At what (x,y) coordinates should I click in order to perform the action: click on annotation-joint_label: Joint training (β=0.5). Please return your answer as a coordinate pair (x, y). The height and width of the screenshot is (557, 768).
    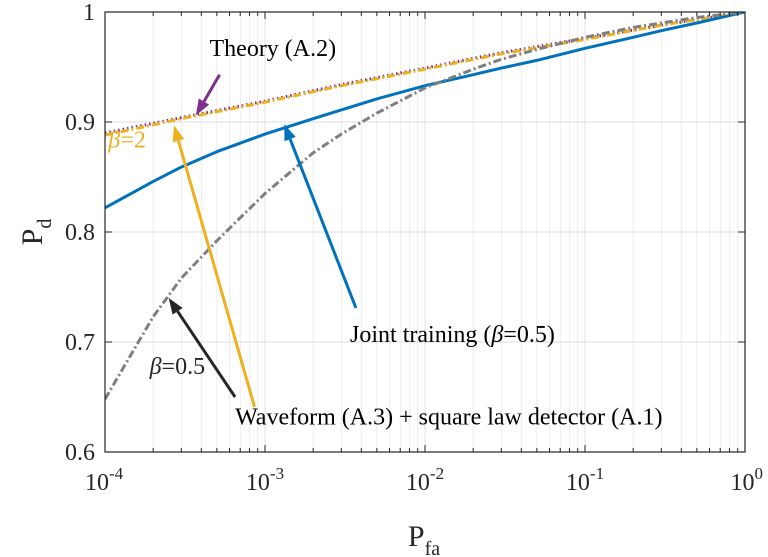
    Looking at the image, I should click on (452, 335).